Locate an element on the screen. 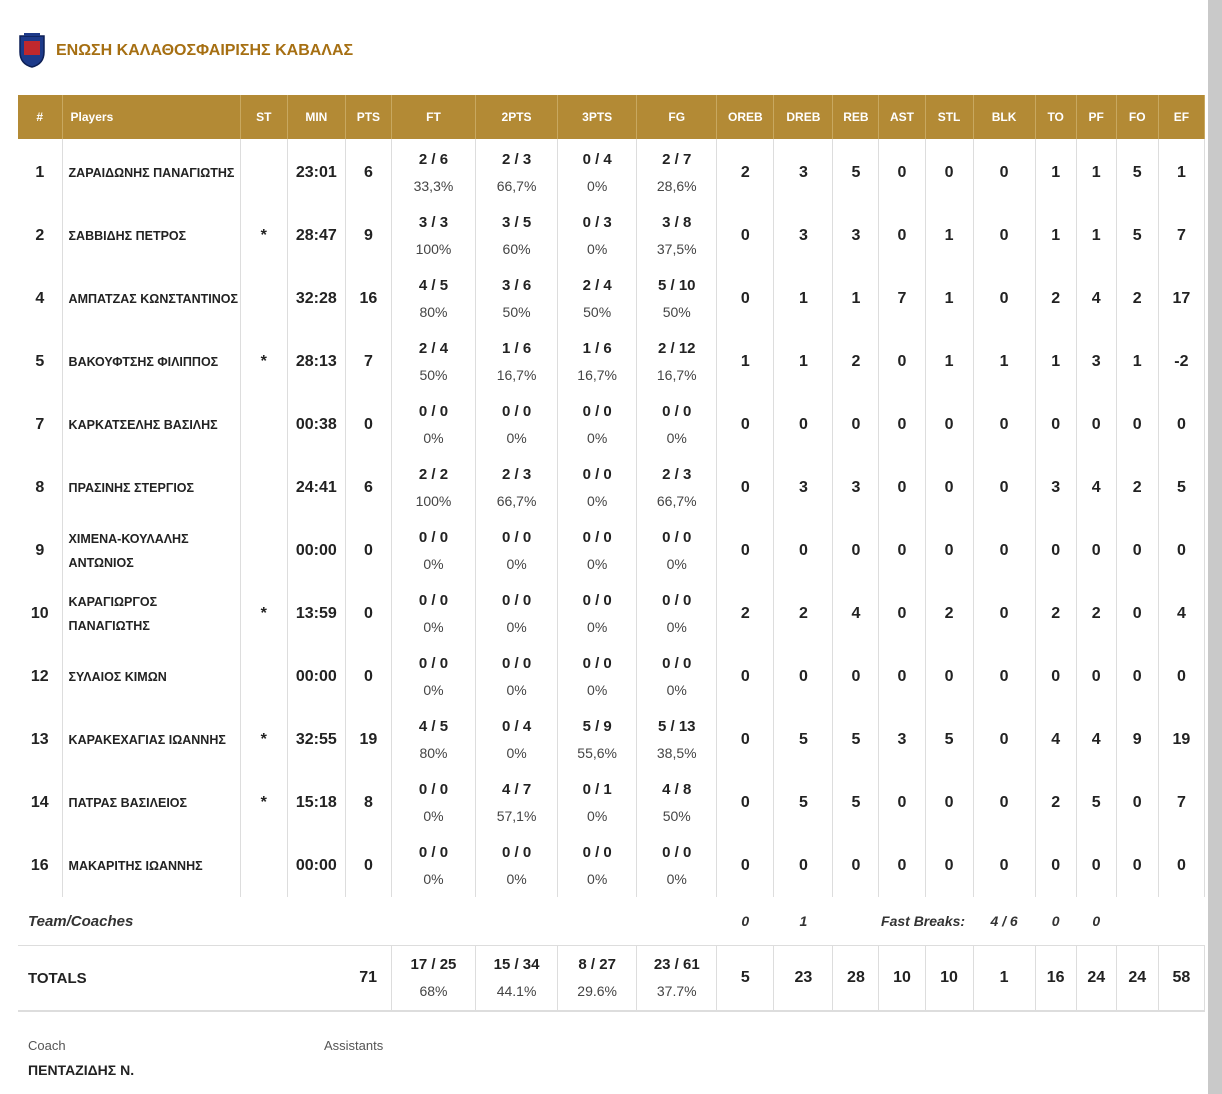 This screenshot has height=1094, width=1222. cell: 6 is located at coordinates (368, 487).